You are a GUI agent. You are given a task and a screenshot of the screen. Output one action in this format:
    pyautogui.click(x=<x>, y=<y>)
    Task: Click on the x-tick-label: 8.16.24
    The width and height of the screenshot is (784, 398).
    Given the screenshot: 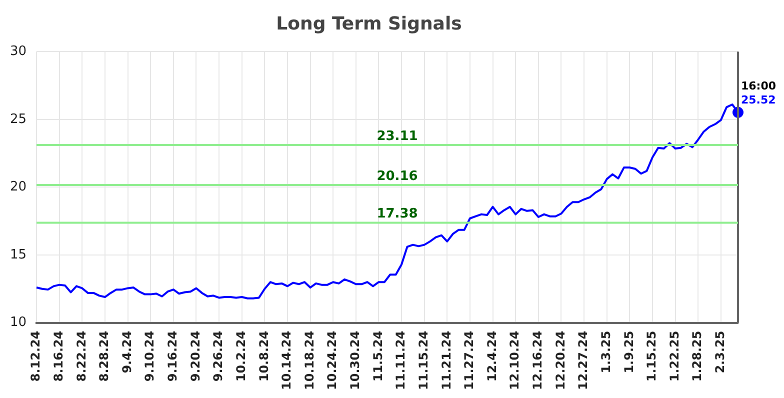 What is the action you would take?
    pyautogui.click(x=58, y=356)
    